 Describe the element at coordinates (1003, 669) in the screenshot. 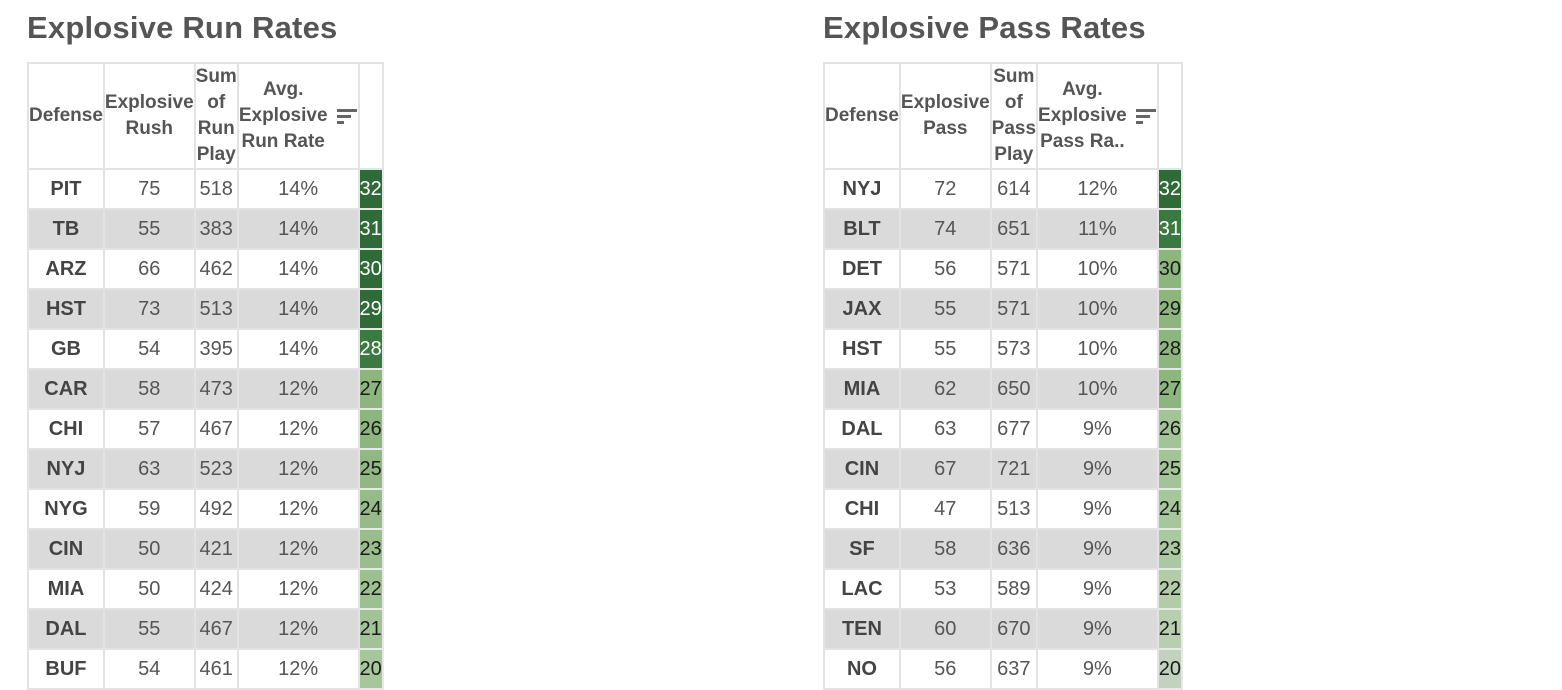

I see `table-row: NO 56 637 9% 20` at that location.